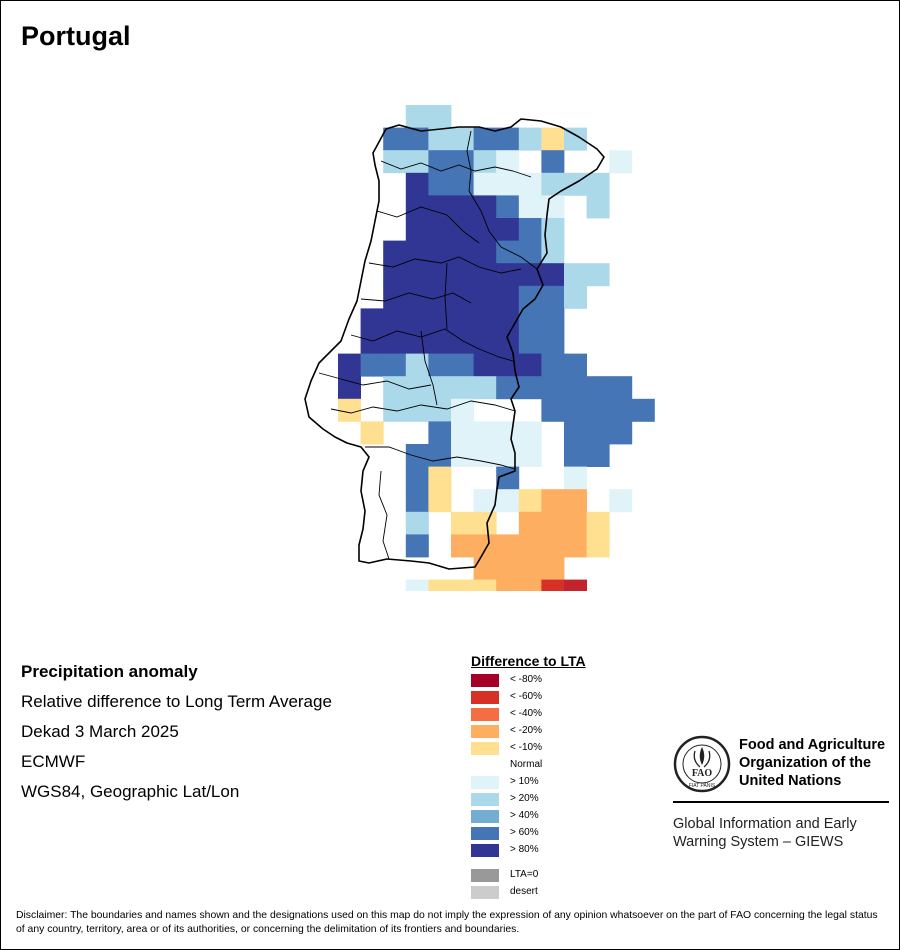 The height and width of the screenshot is (950, 900). What do you see at coordinates (130, 791) in the screenshot?
I see `info-line-projection: WGS84, Geographic Lat/Lon` at bounding box center [130, 791].